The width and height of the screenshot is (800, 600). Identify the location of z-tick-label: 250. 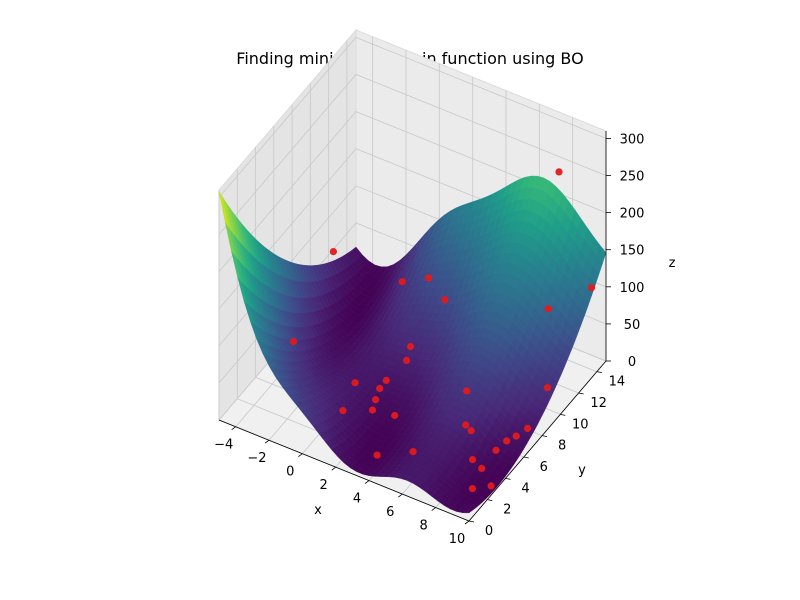
(632, 177).